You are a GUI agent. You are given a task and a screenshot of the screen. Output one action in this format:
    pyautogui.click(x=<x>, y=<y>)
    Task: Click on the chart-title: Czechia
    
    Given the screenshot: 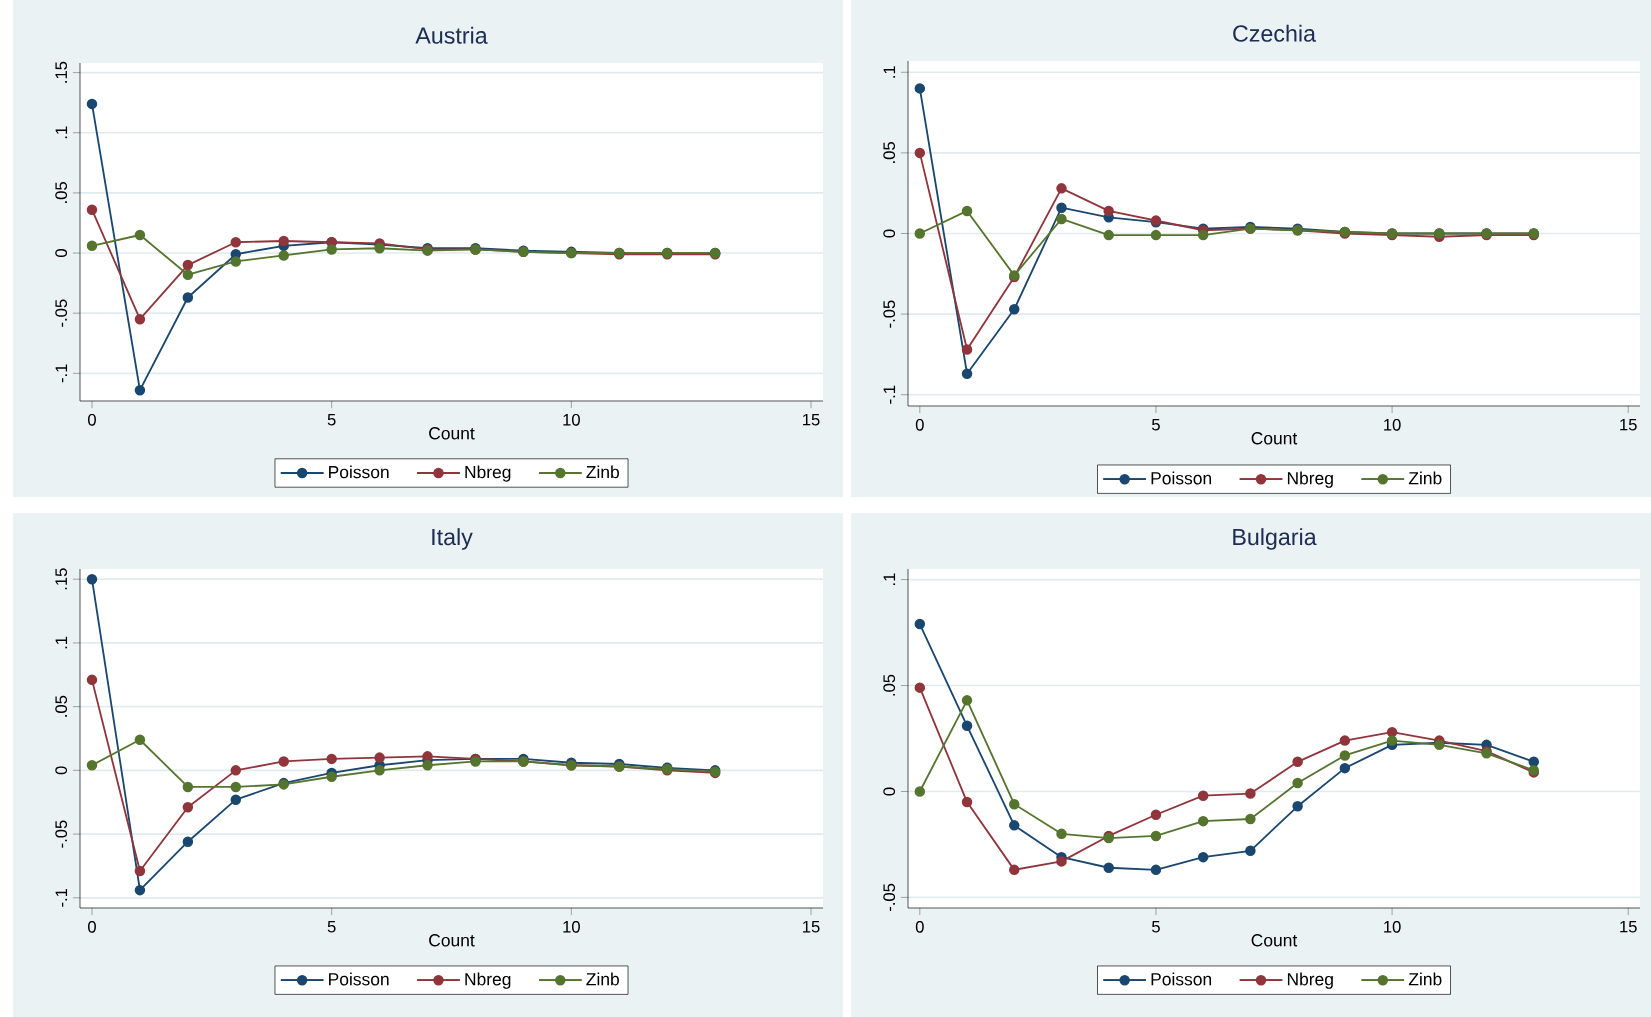 What is the action you would take?
    pyautogui.click(x=1275, y=33)
    